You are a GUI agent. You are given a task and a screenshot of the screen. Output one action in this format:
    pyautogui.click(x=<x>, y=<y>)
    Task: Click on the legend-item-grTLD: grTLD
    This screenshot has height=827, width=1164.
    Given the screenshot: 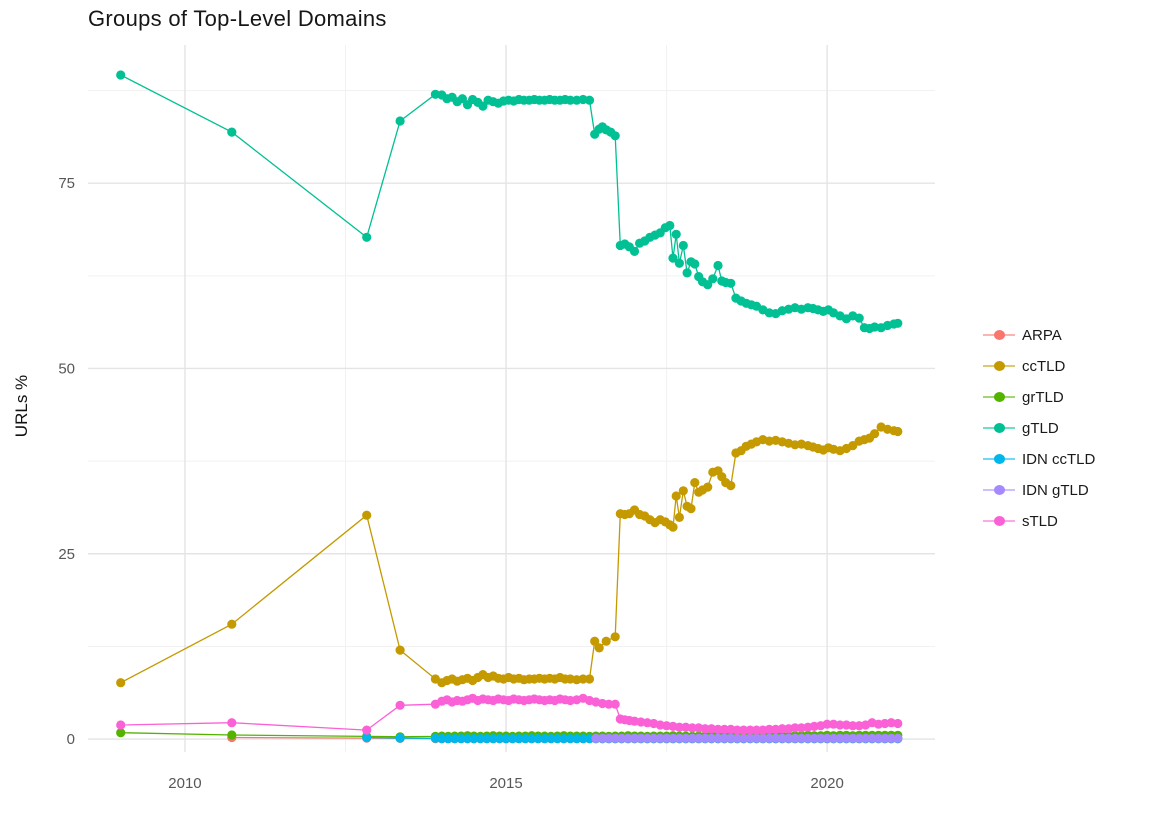 What is the action you would take?
    pyautogui.click(x=1039, y=397)
    